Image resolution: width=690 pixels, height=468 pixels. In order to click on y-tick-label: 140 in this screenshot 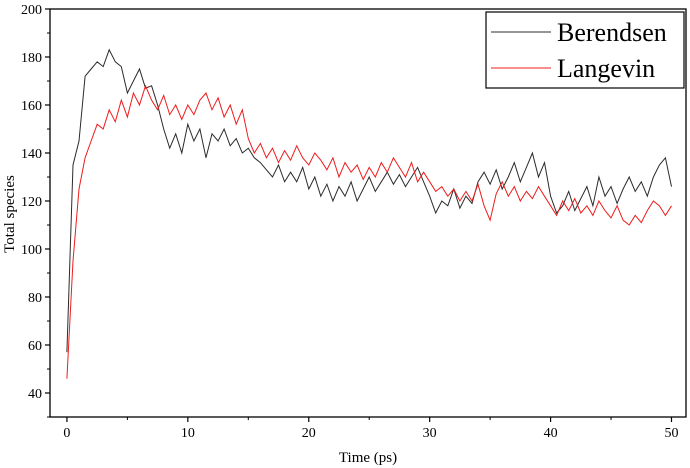, I will do `click(31, 154)`.